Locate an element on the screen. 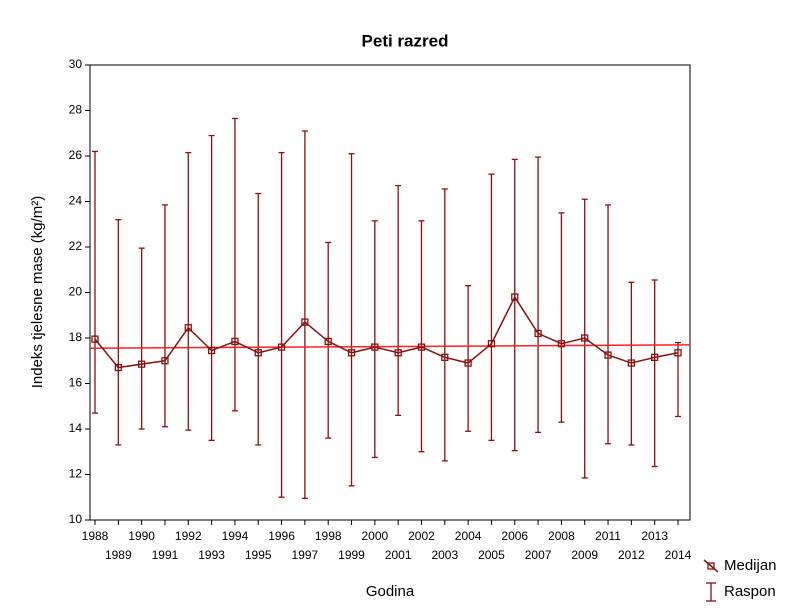 Image resolution: width=802 pixels, height=608 pixels. y-tick-label: 16 is located at coordinates (76, 383).